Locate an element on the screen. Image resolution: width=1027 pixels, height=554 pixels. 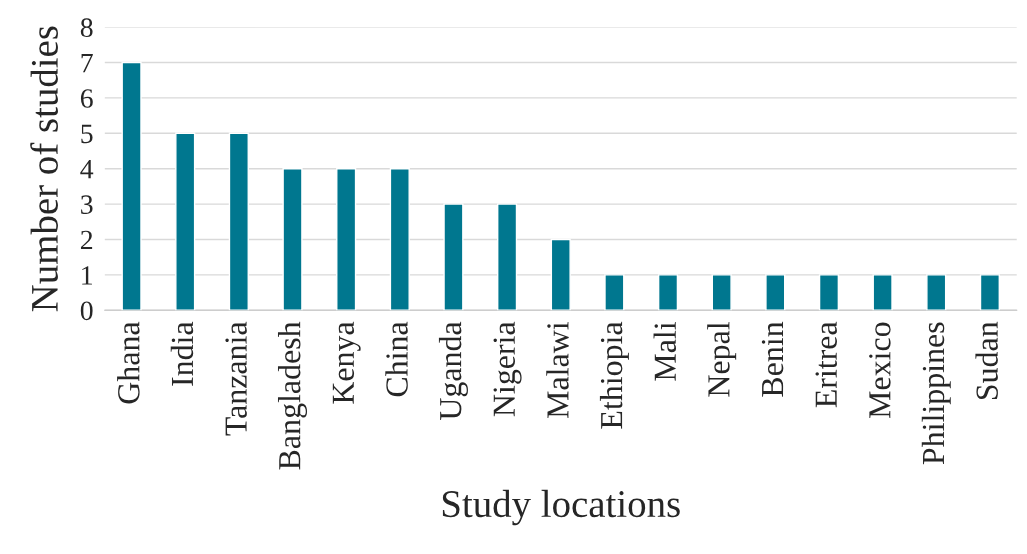
x-tick-label: China is located at coordinates (396, 359).